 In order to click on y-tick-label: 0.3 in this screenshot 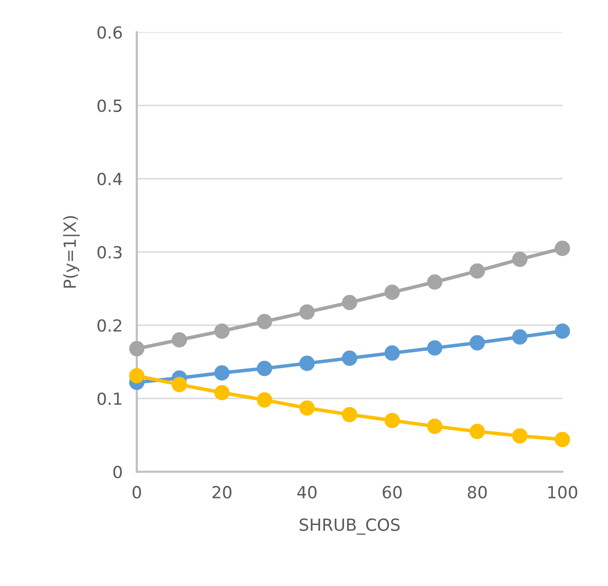, I will do `click(110, 252)`.